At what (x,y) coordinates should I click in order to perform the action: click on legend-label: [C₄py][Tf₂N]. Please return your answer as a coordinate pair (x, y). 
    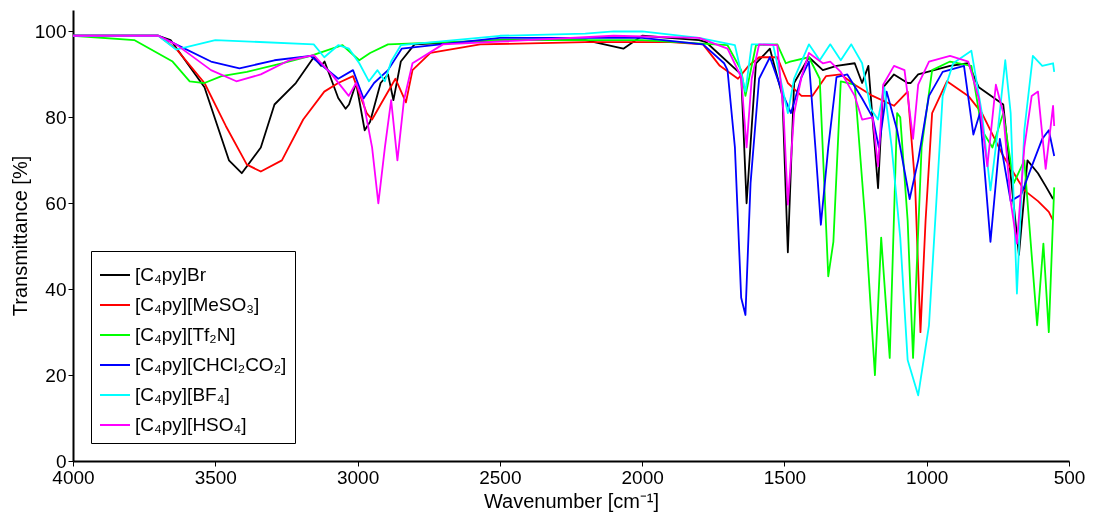
    Looking at the image, I should click on (185, 334).